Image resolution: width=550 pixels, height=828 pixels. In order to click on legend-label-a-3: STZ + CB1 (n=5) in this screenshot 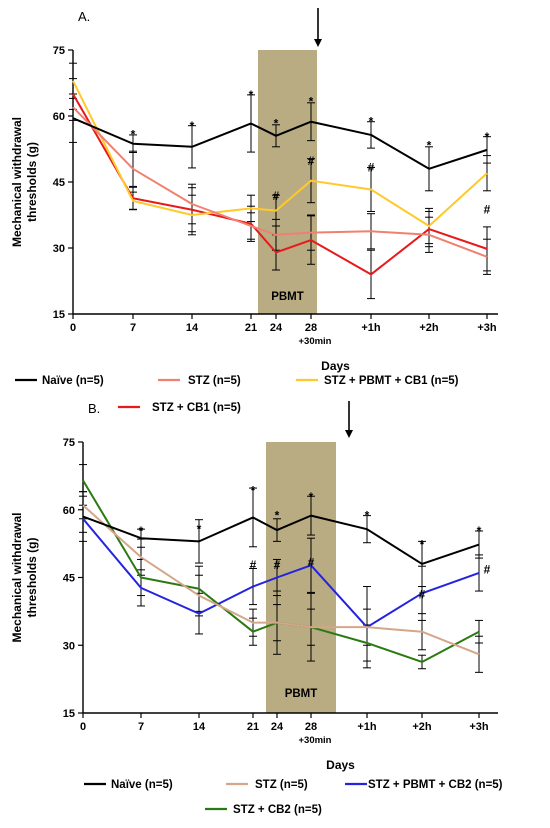, I will do `click(196, 408)`.